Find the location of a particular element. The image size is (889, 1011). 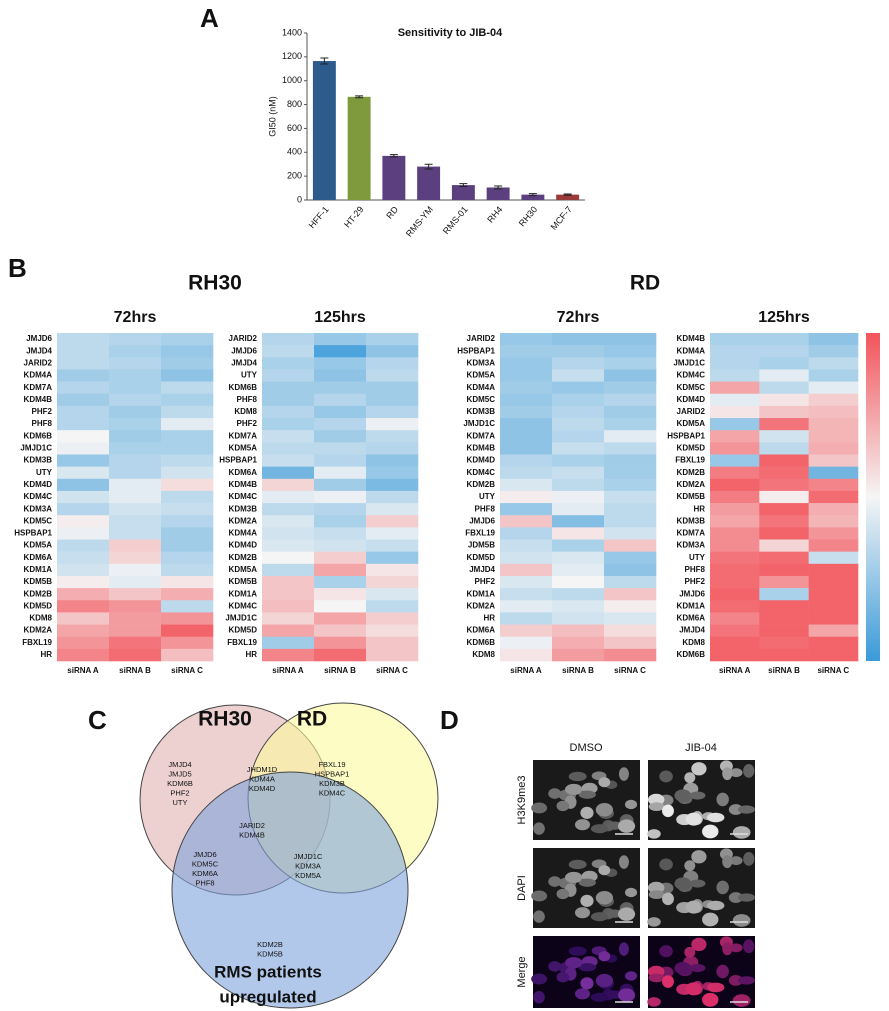

heatmap-title: 125hrs is located at coordinates (340, 317).